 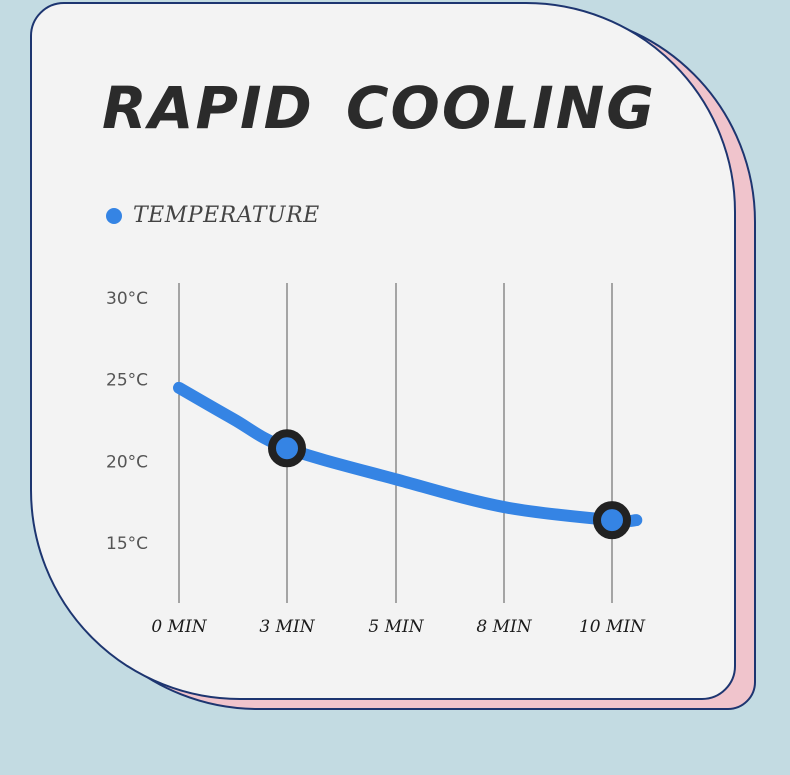 What do you see at coordinates (179, 627) in the screenshot?
I see `x-tick-label: 0 MIN` at bounding box center [179, 627].